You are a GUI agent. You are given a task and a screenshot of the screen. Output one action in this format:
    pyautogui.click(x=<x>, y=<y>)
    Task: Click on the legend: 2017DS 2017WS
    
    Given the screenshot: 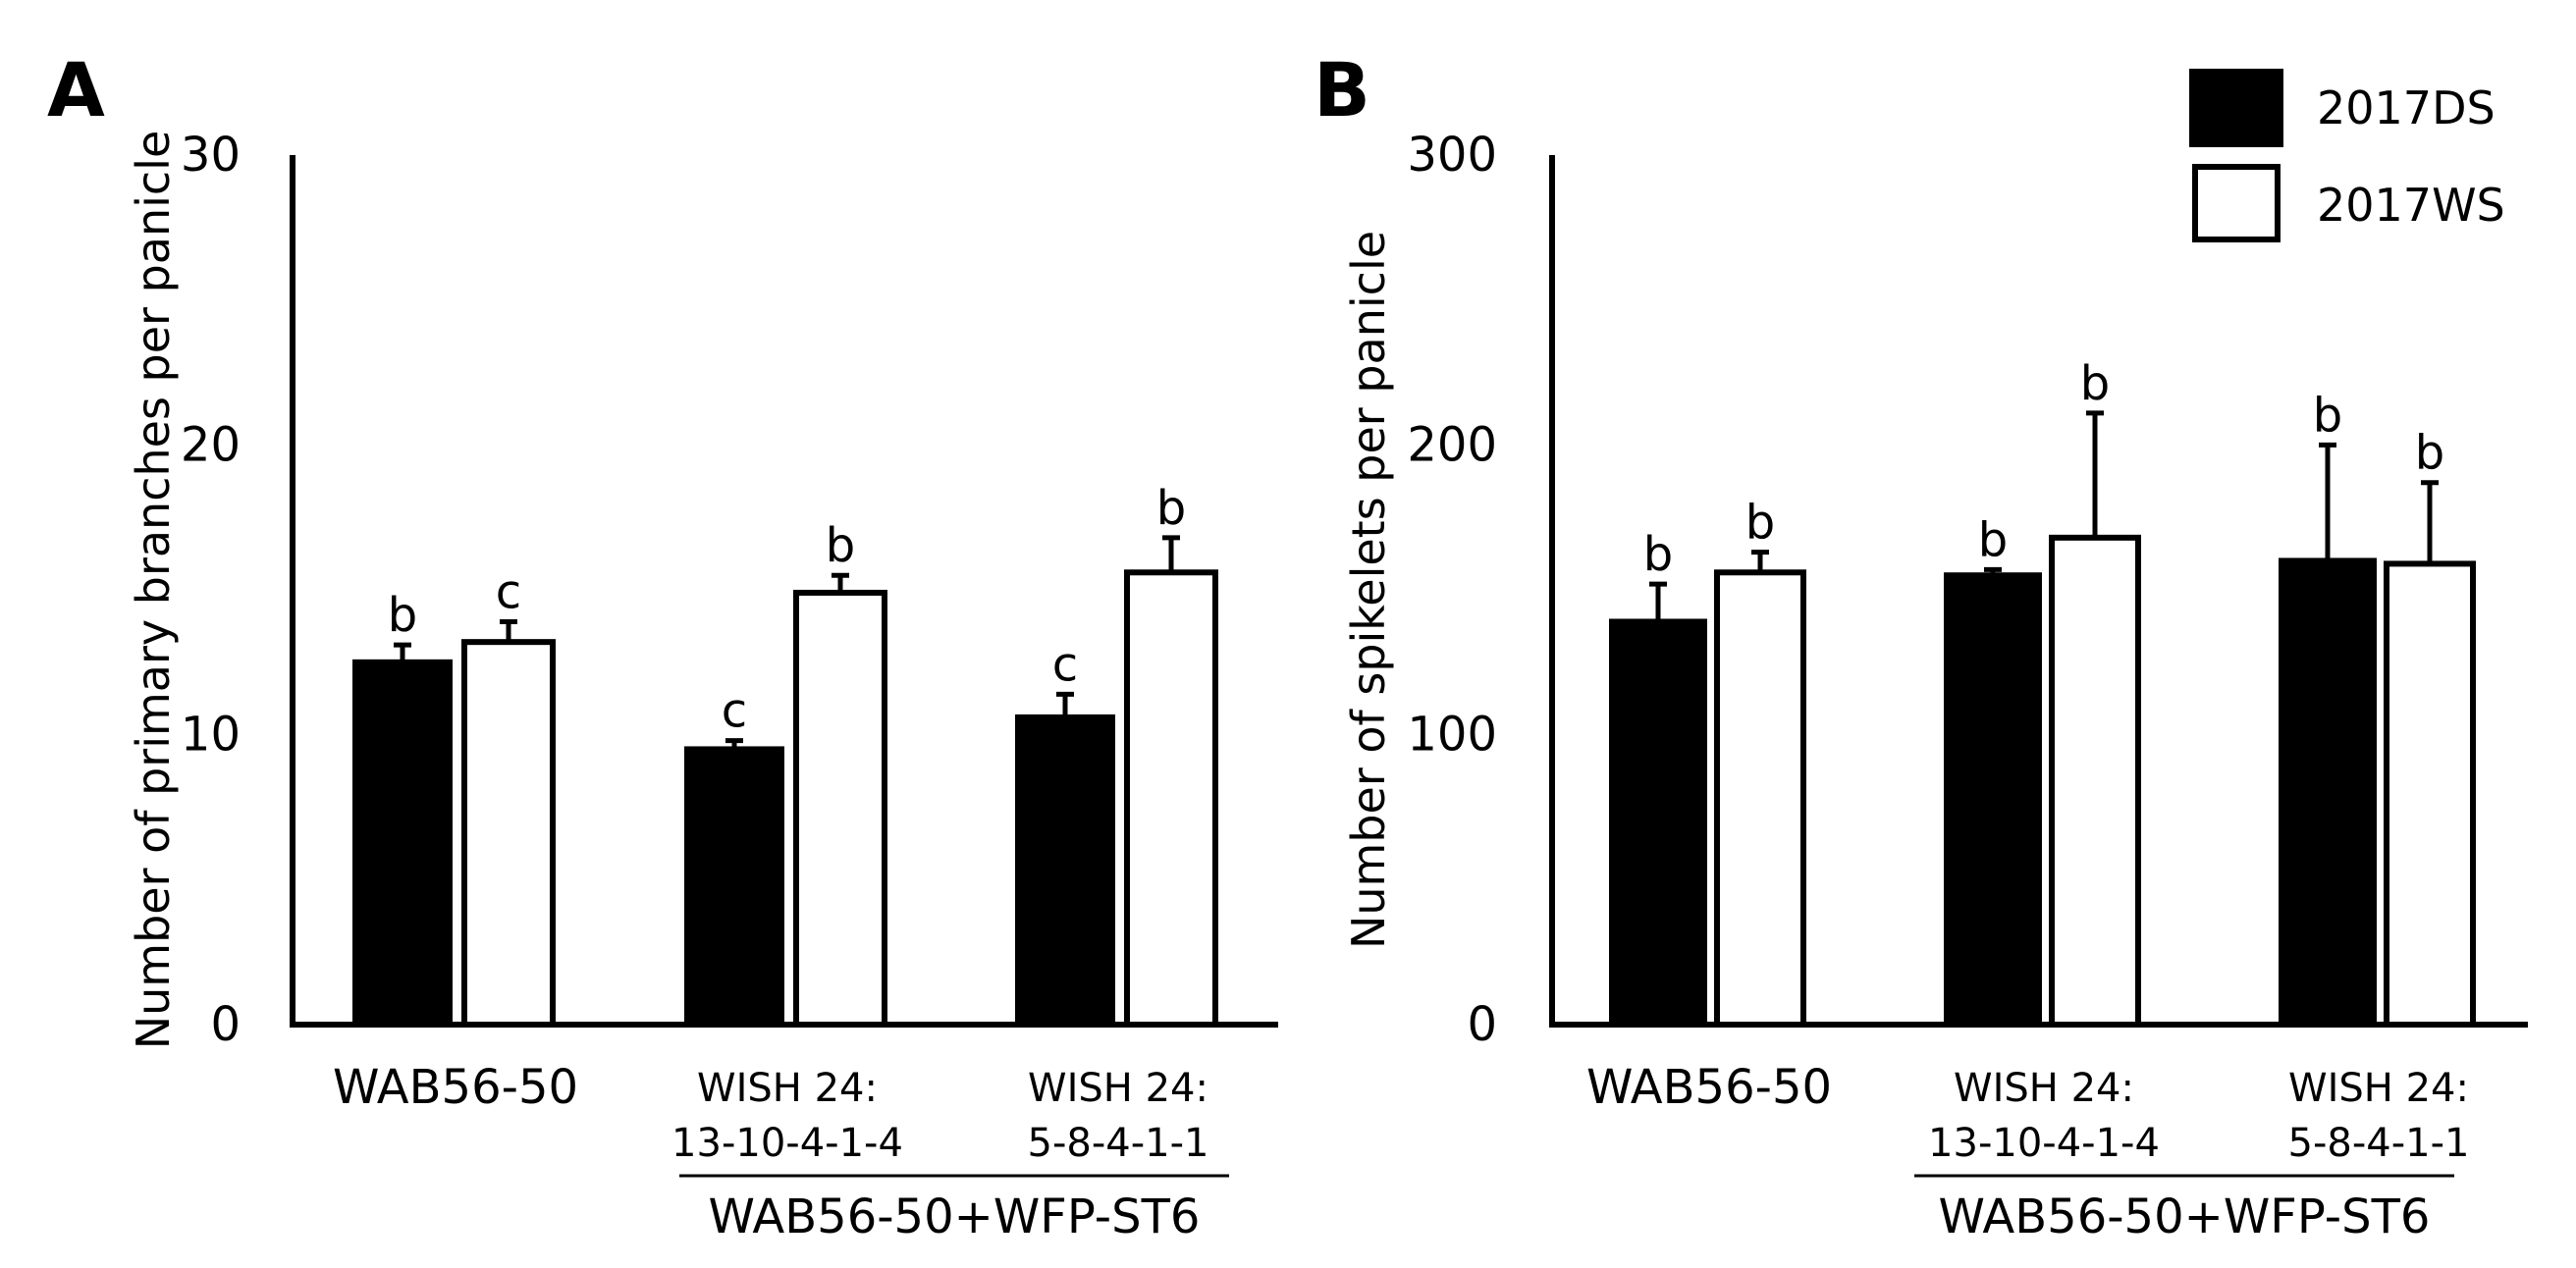 What is the action you would take?
    pyautogui.click(x=2347, y=155)
    